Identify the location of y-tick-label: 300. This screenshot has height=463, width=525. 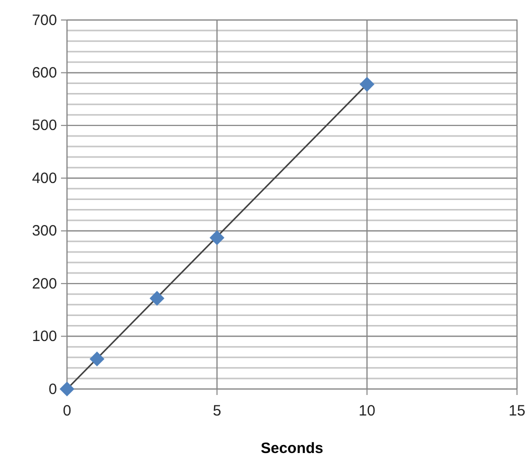
(44, 231).